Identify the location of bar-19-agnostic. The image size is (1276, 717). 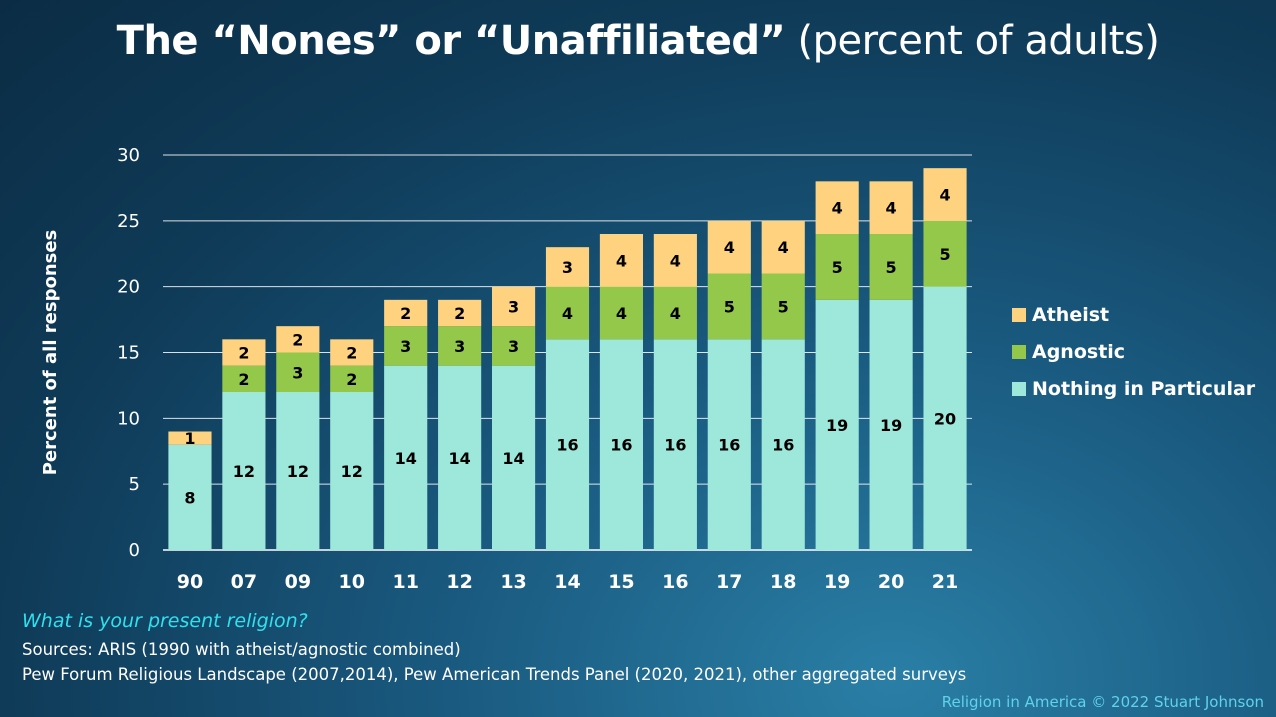
(837, 267).